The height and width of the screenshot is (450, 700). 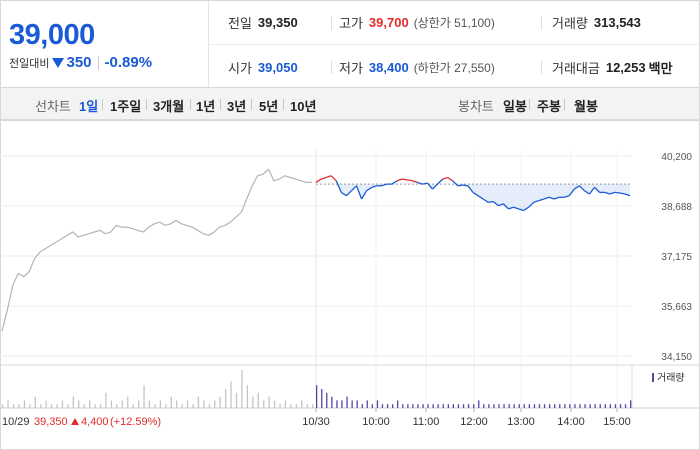 I want to click on y-tick-label: 38,688, so click(x=676, y=207).